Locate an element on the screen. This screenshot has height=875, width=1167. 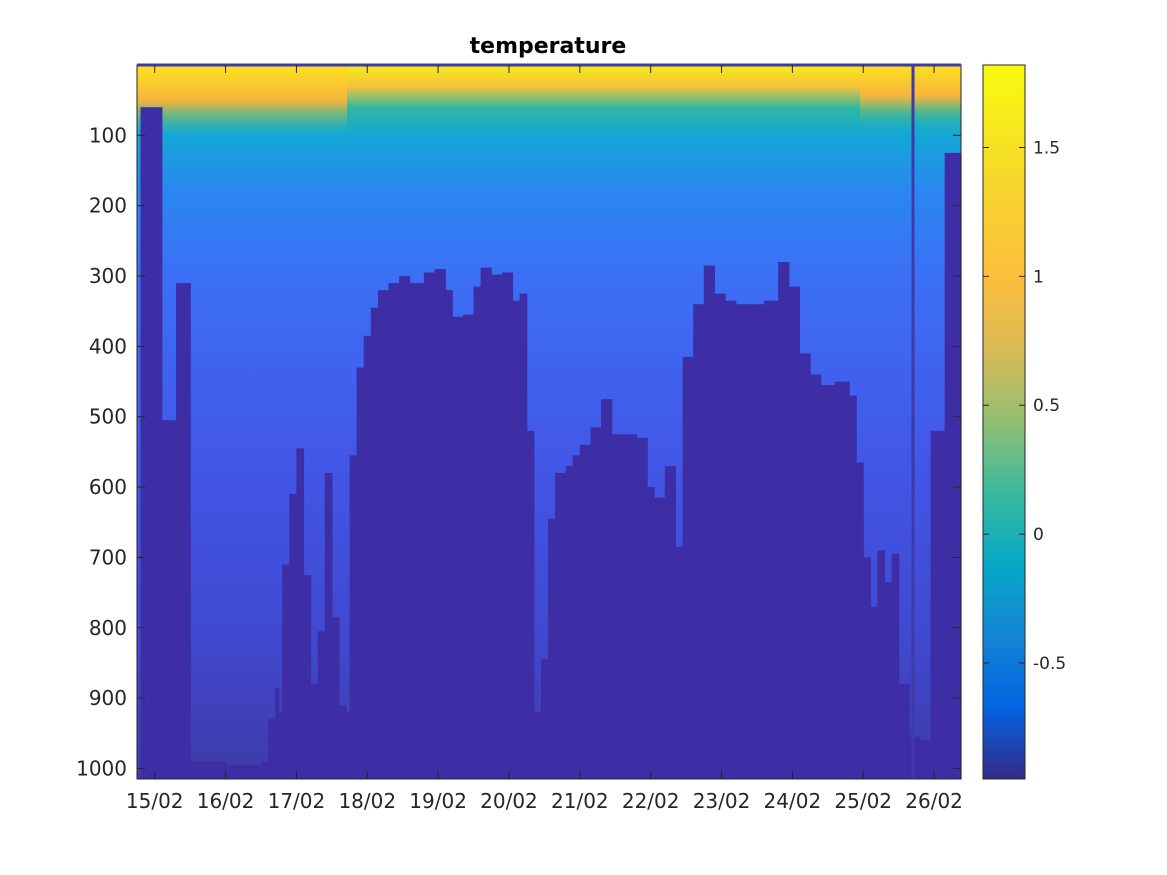
x-tick-label: 19/02 is located at coordinates (438, 801).